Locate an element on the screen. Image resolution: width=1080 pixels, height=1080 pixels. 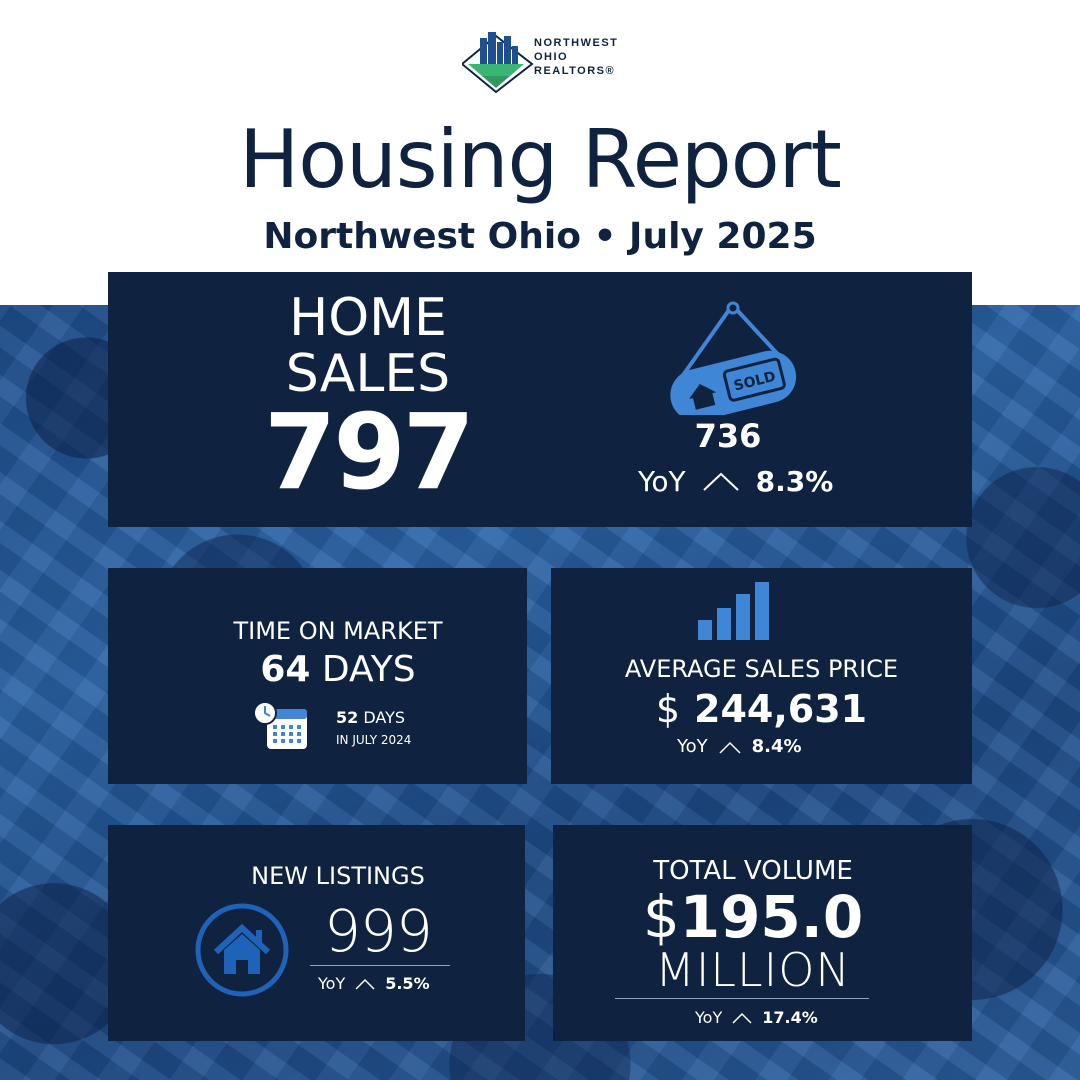
home-sales-value: 797 is located at coordinates (369, 452).